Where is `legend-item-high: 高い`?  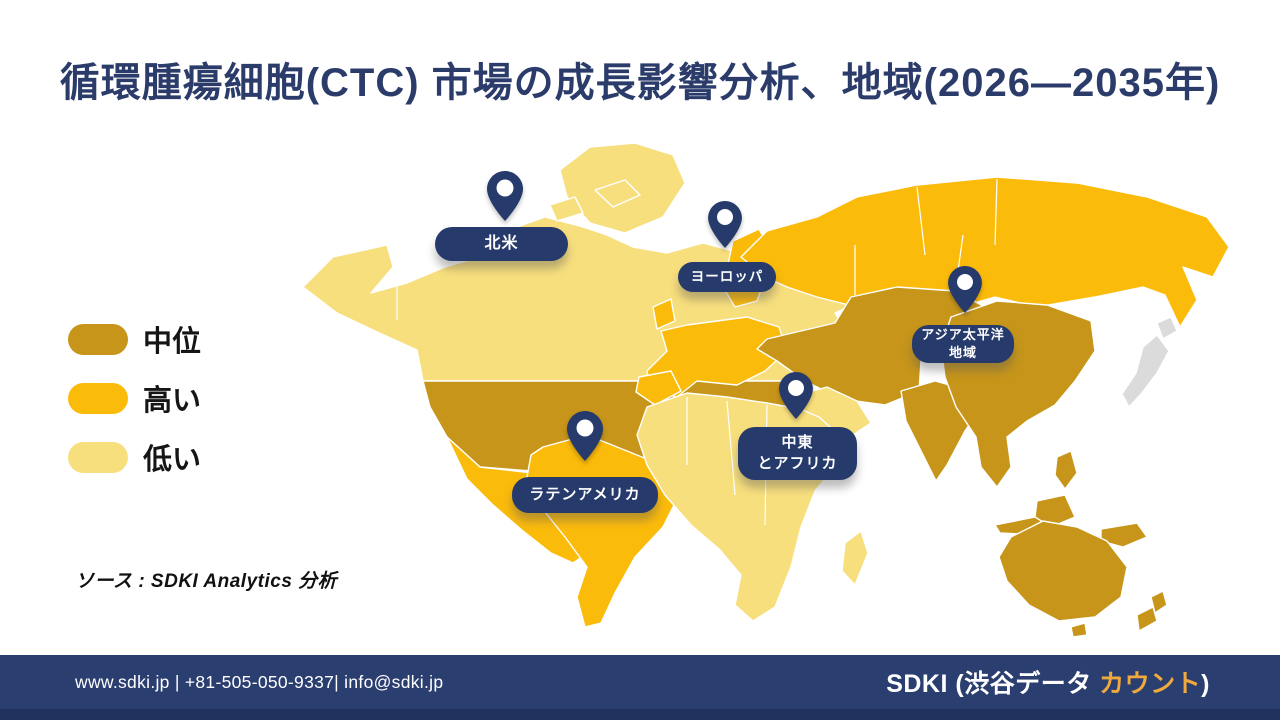
legend-item-high: 高い is located at coordinates (134, 398).